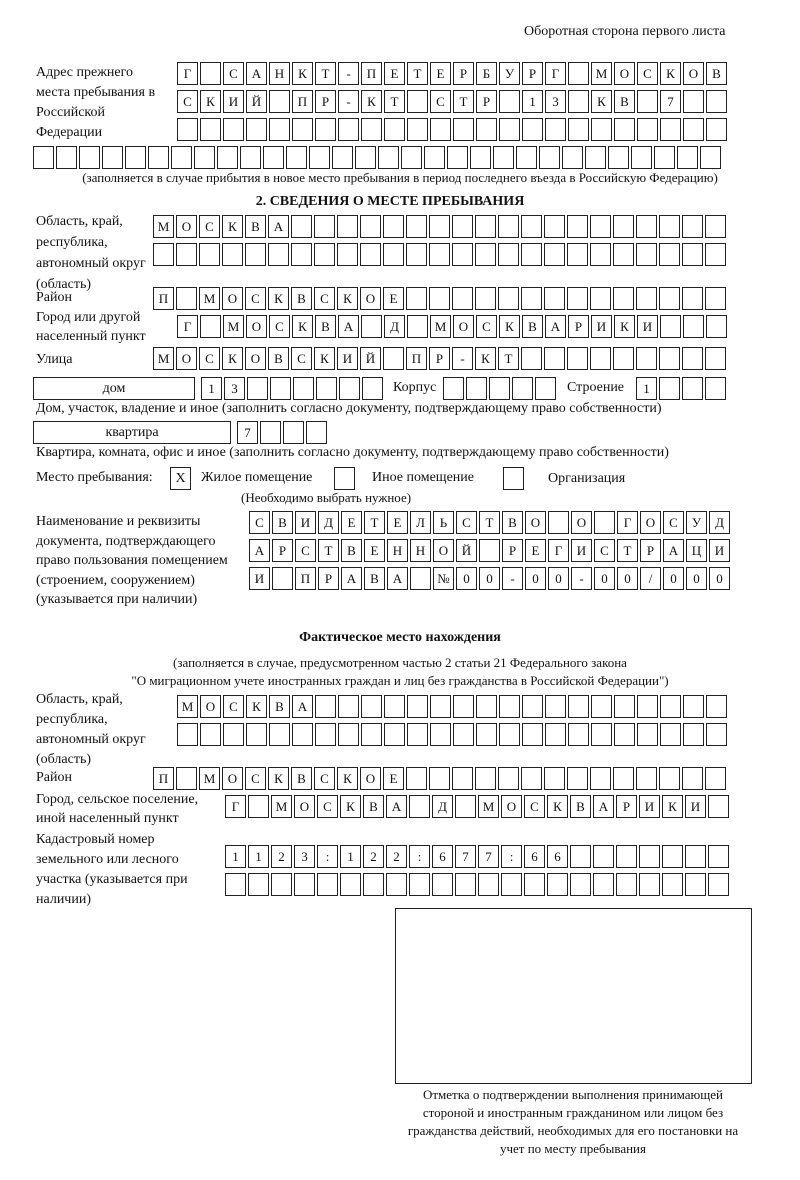 This screenshot has height=1180, width=800. What do you see at coordinates (305, 522) in the screenshot?
I see `char-cell: И` at bounding box center [305, 522].